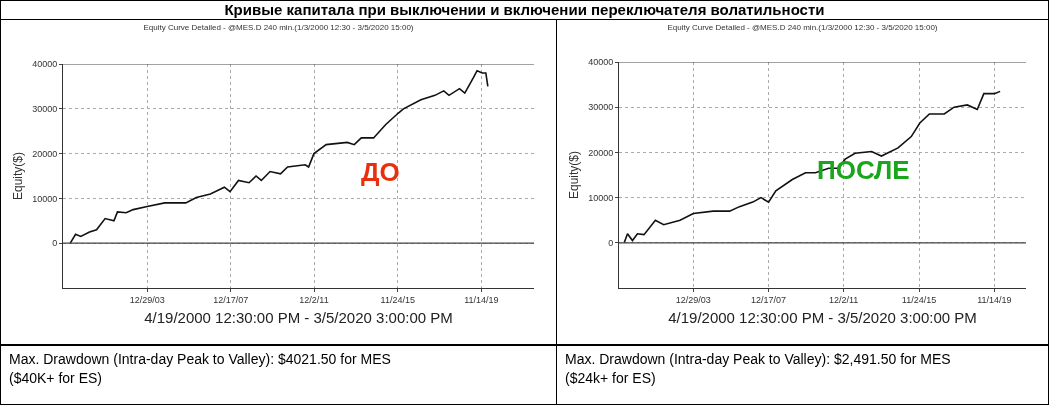 This screenshot has width=1049, height=419. I want to click on annotation: ДО, so click(380, 172).